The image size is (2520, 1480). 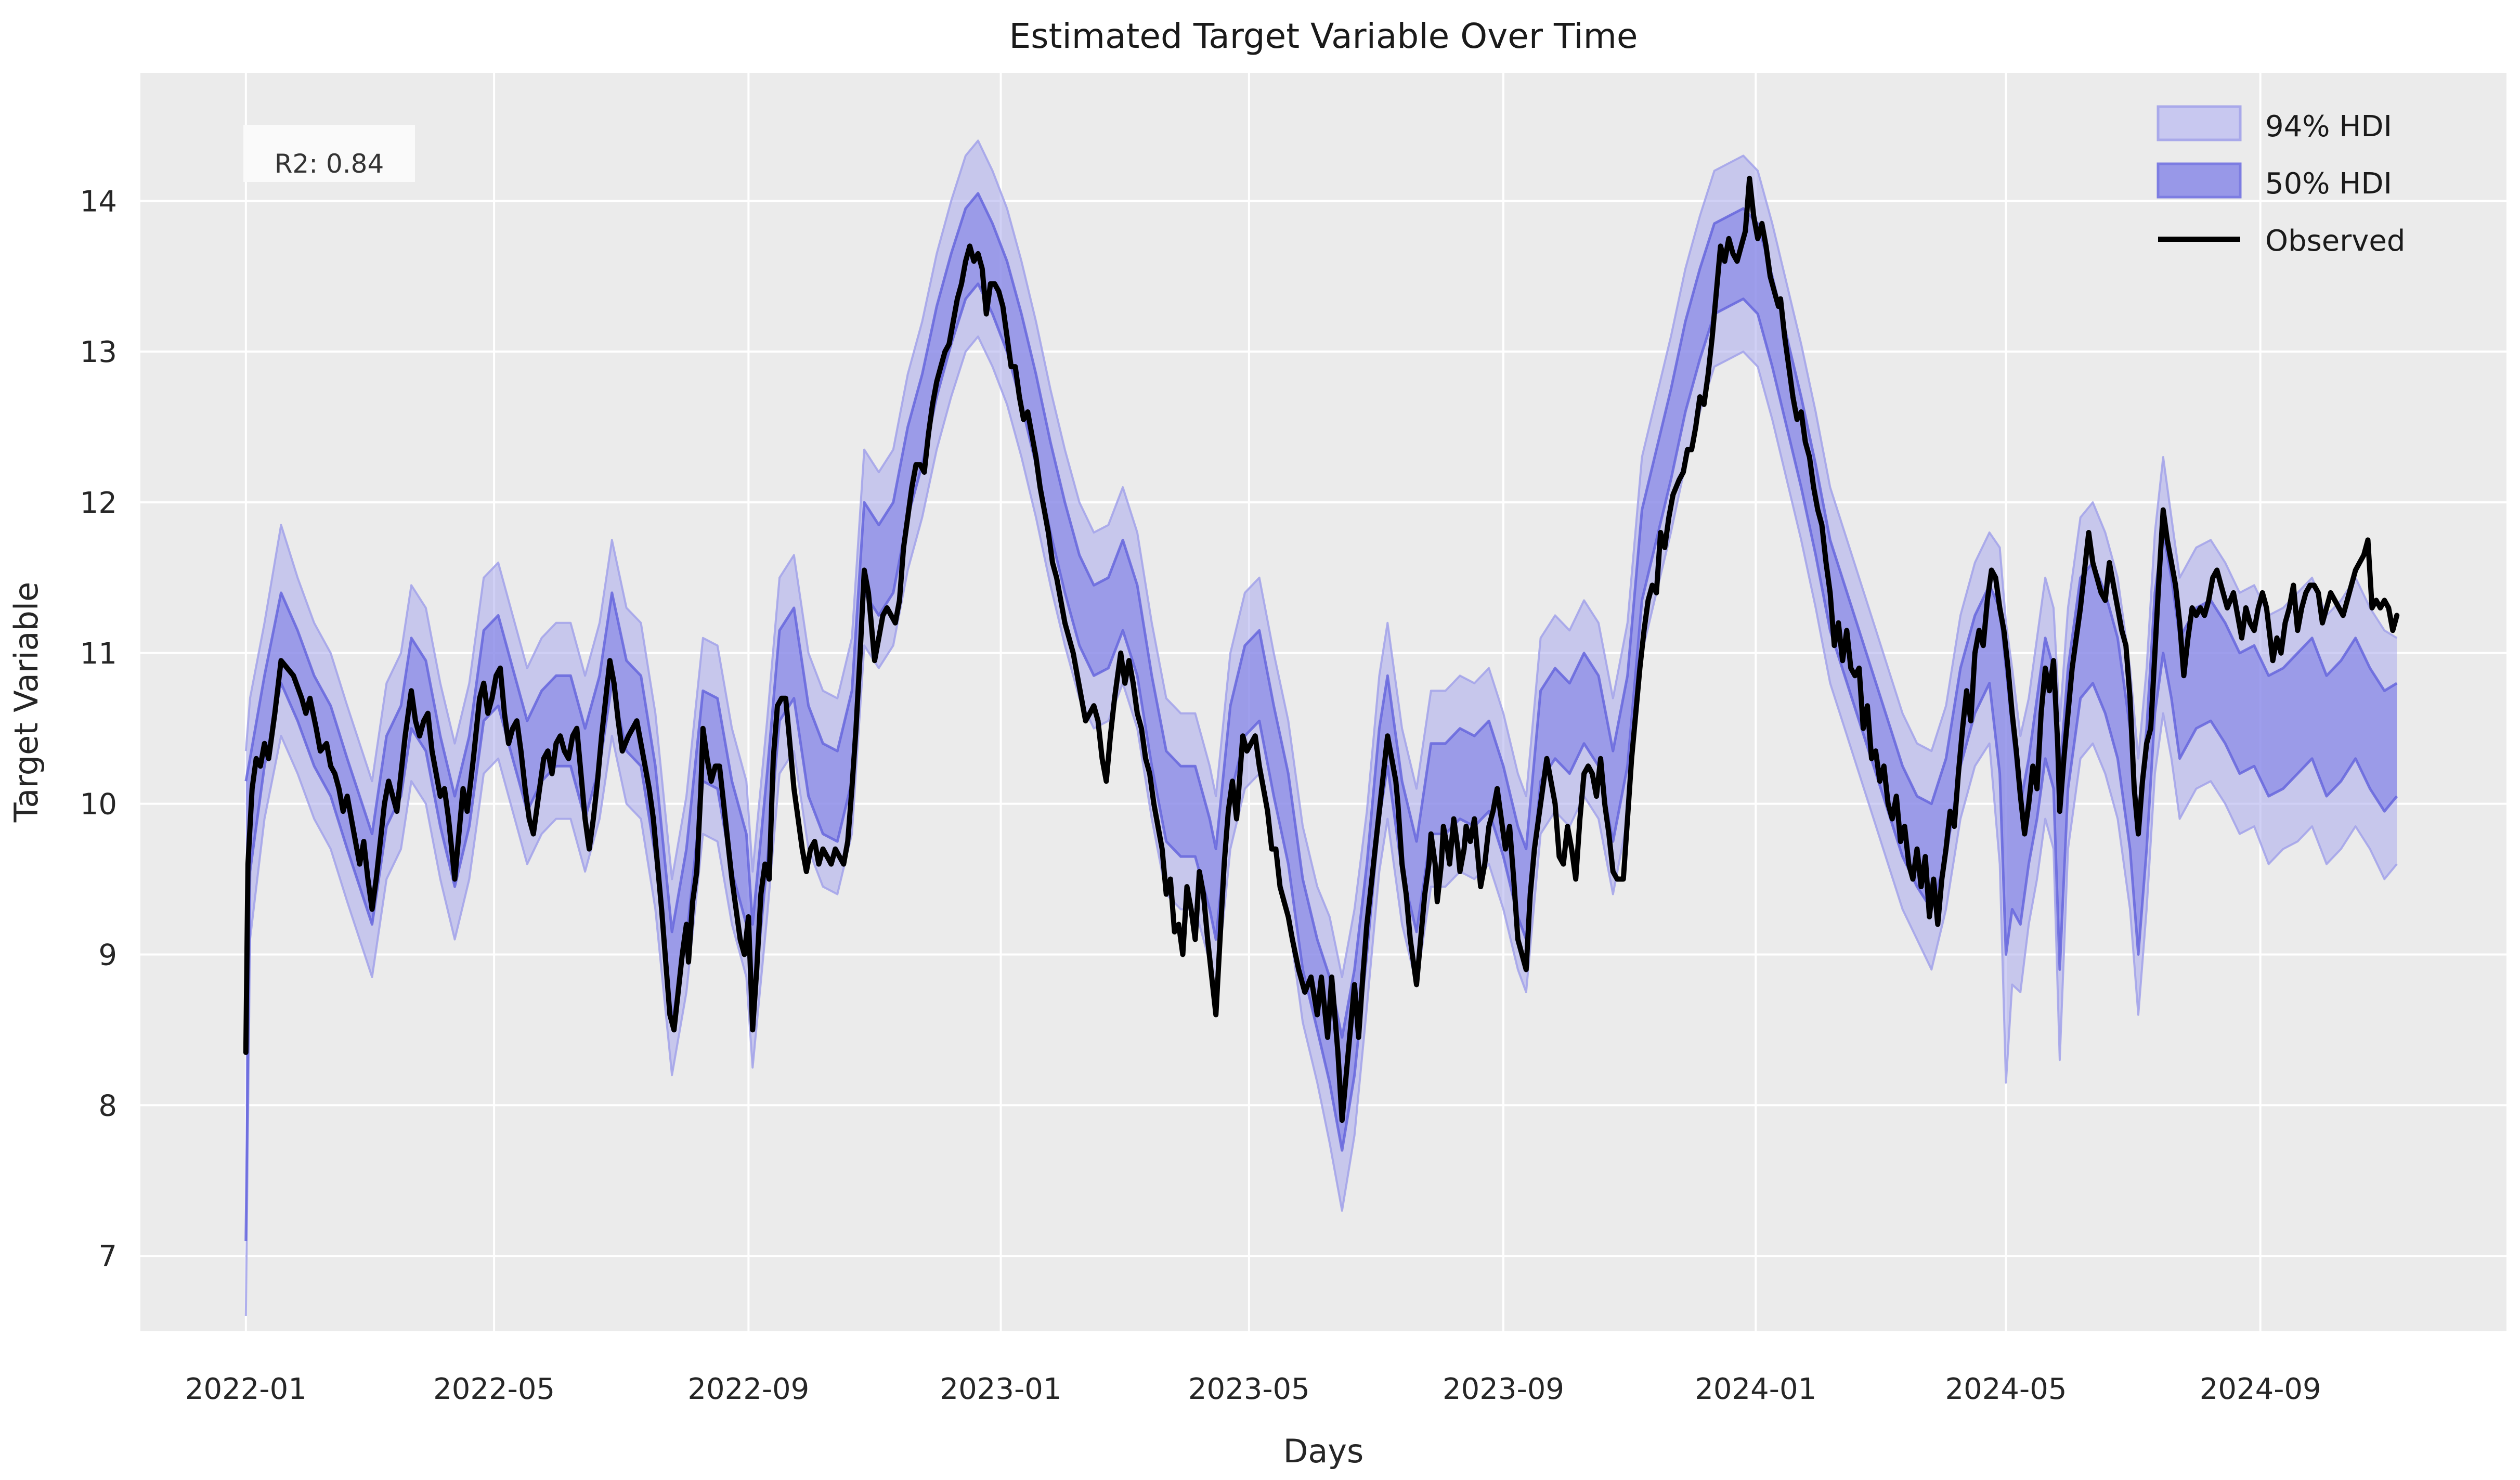 I want to click on x-tick-label: 2022-09, so click(x=748, y=1389).